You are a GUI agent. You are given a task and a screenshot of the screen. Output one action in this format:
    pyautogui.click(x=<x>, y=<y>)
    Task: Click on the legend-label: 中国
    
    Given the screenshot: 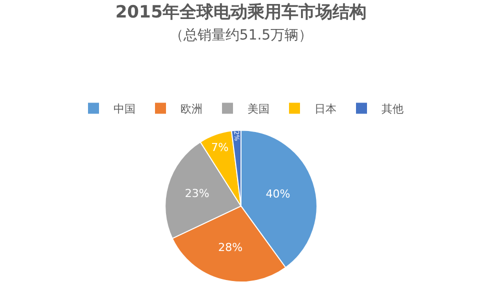 What is the action you would take?
    pyautogui.click(x=125, y=109)
    